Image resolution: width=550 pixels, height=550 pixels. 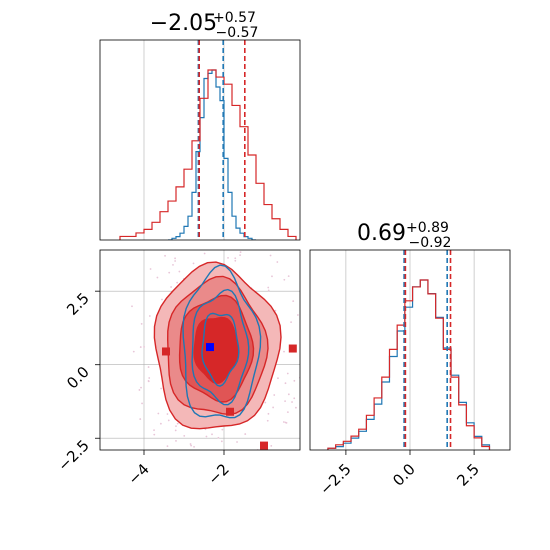 I want to click on histograms-bottom-right, so click(x=409, y=364).